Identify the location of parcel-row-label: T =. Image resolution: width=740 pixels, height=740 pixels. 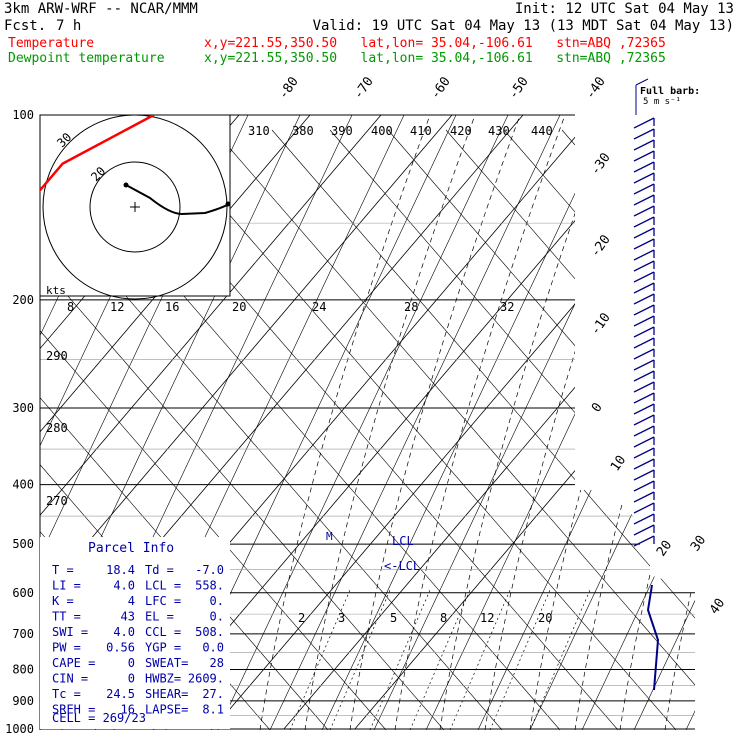
(63, 570).